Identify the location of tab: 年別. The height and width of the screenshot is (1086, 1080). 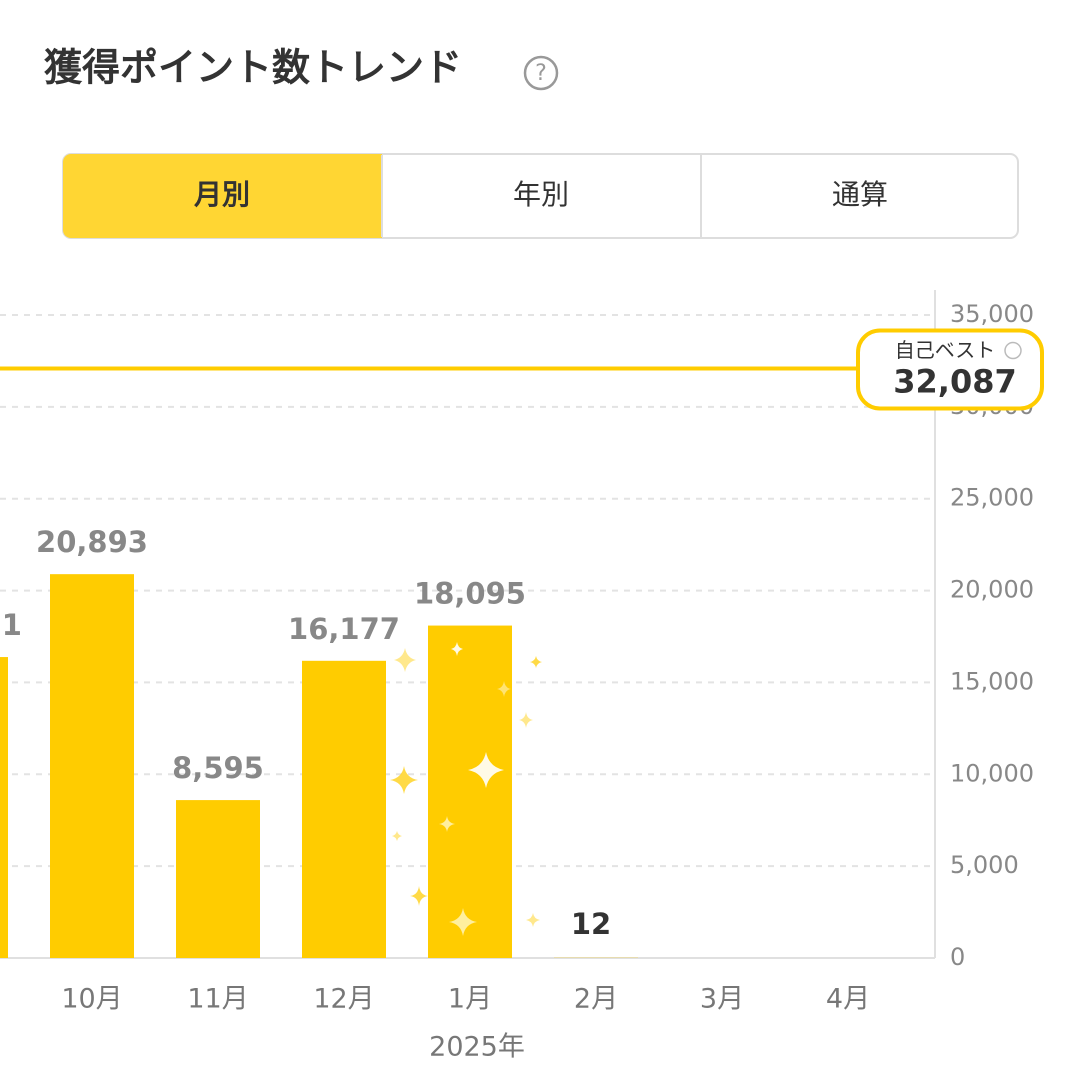
(541, 194).